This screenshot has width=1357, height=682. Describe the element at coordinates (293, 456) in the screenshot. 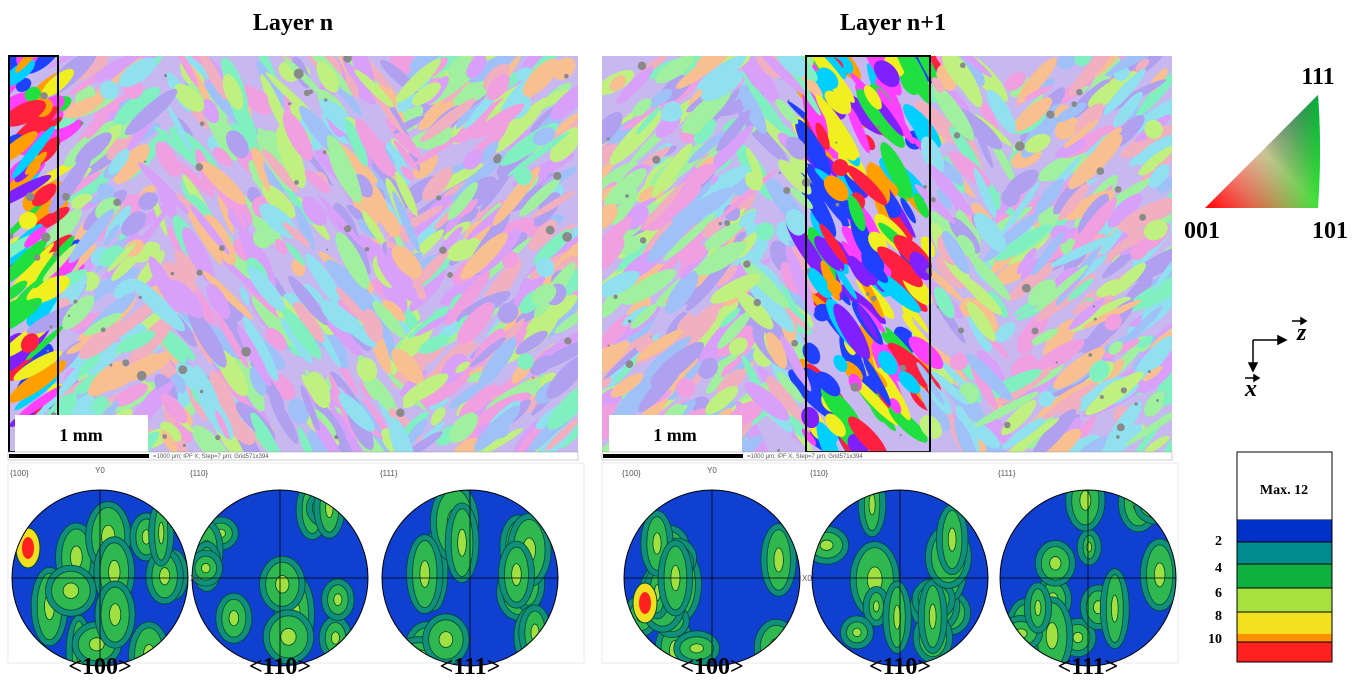

I see `caption-strip` at that location.